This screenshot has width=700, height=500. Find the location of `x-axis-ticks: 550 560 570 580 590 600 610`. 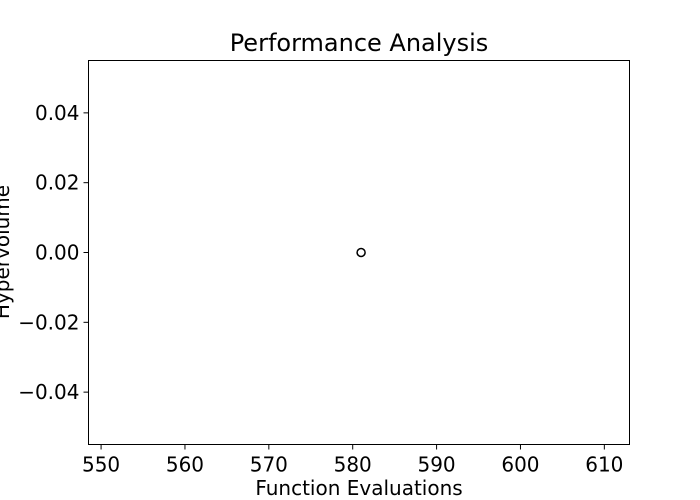

x-axis-ticks: 550 560 570 580 590 600 610 is located at coordinates (352, 460).